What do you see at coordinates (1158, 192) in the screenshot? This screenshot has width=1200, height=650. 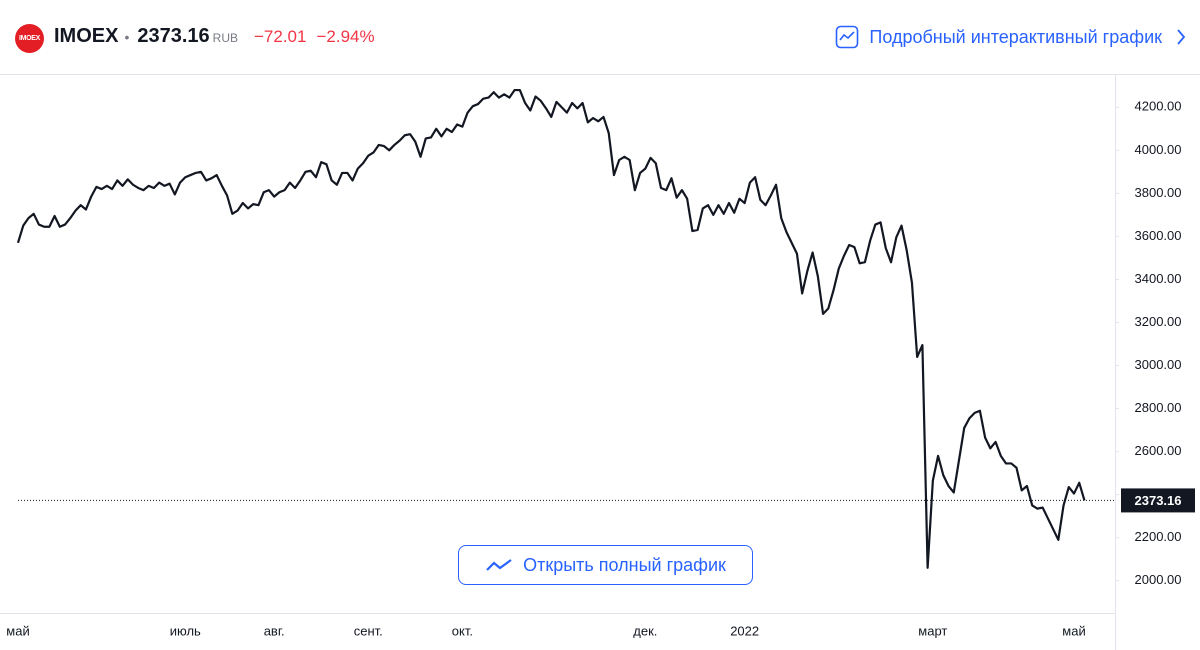 I see `y-tick-label: 3800.00` at bounding box center [1158, 192].